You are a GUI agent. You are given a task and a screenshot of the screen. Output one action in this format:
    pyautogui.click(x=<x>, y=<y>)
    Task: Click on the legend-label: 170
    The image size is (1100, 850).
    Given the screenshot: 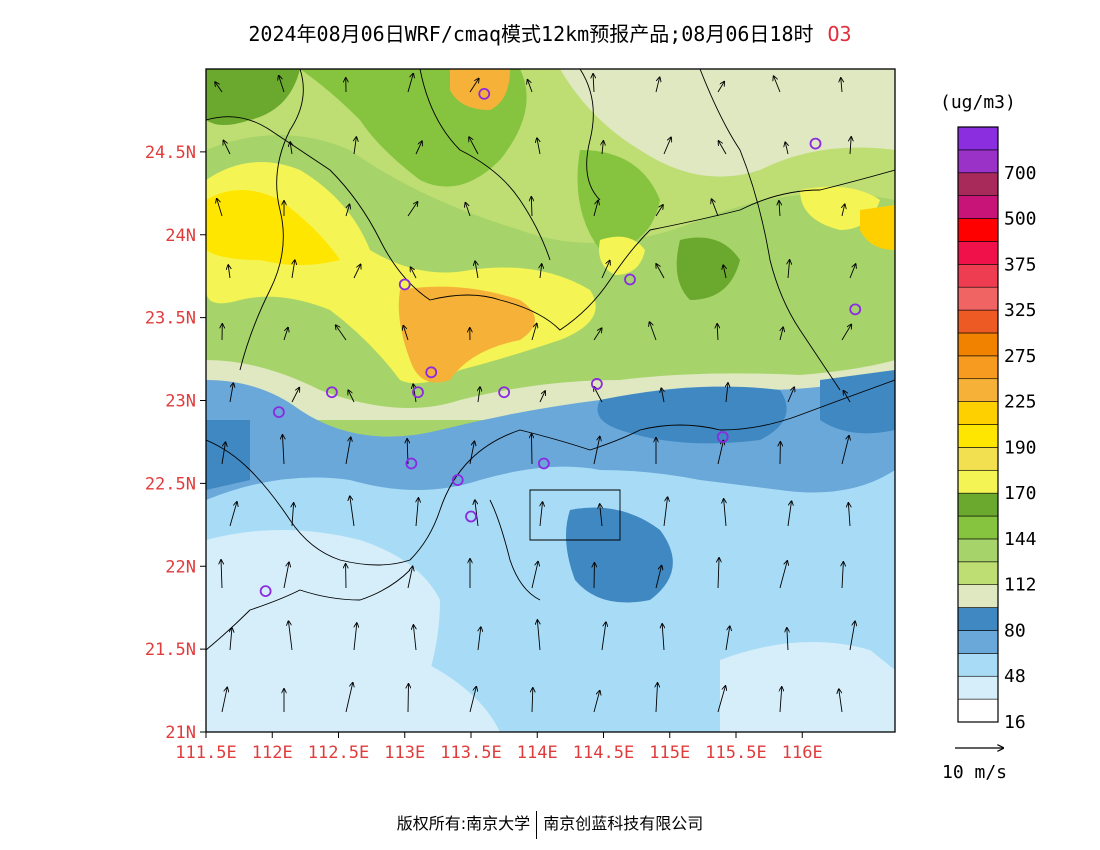 What is the action you would take?
    pyautogui.click(x=1020, y=493)
    